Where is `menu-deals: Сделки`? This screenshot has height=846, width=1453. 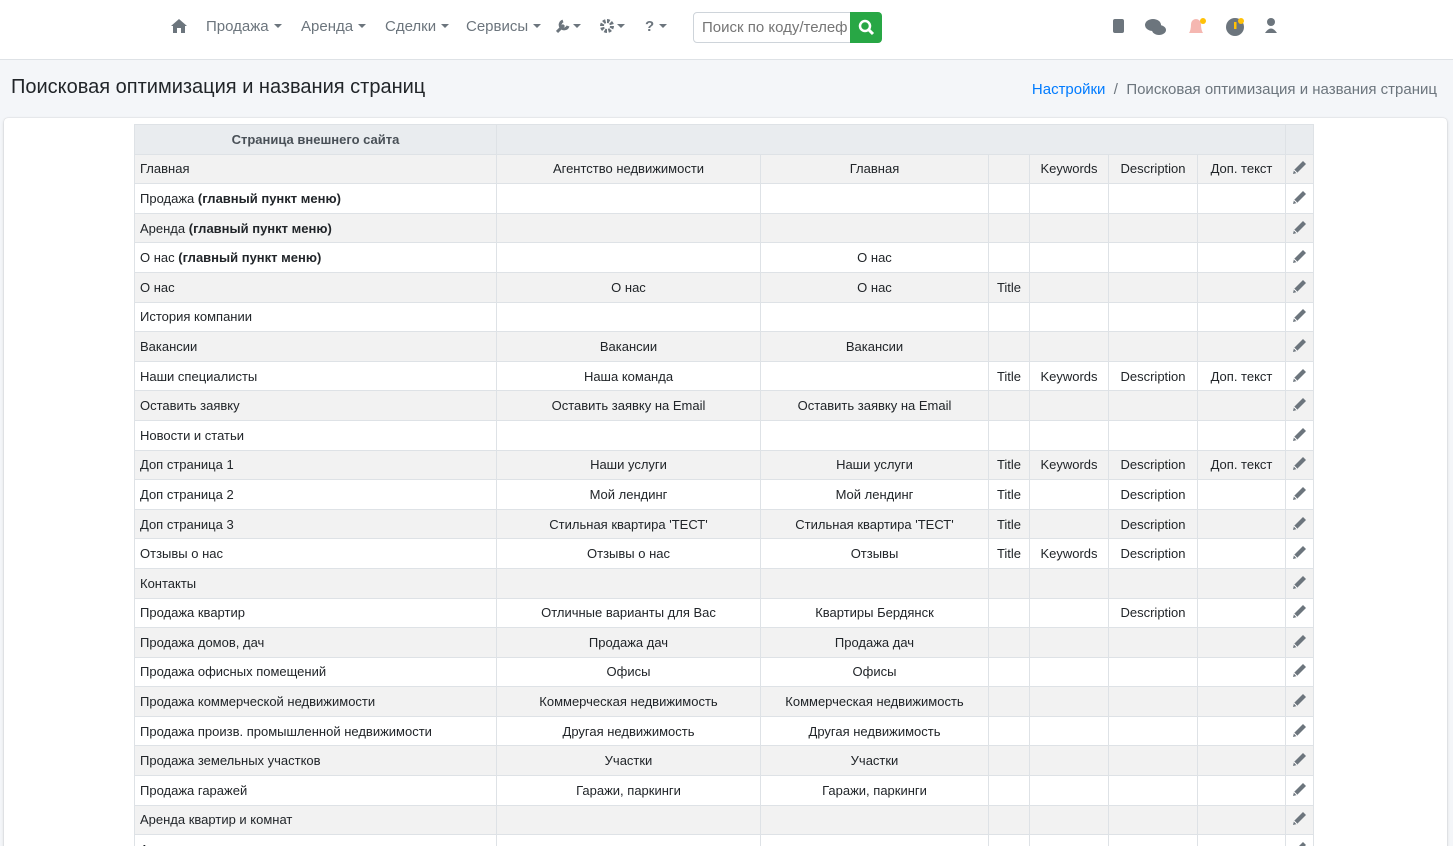 menu-deals: Сделки is located at coordinates (417, 26).